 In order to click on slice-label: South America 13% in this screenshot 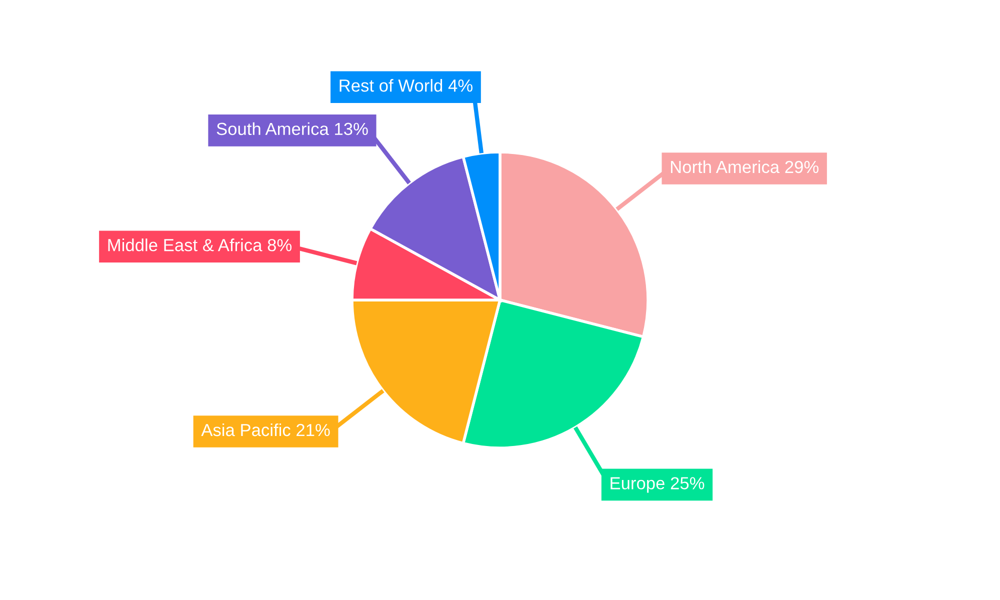, I will do `click(292, 129)`.